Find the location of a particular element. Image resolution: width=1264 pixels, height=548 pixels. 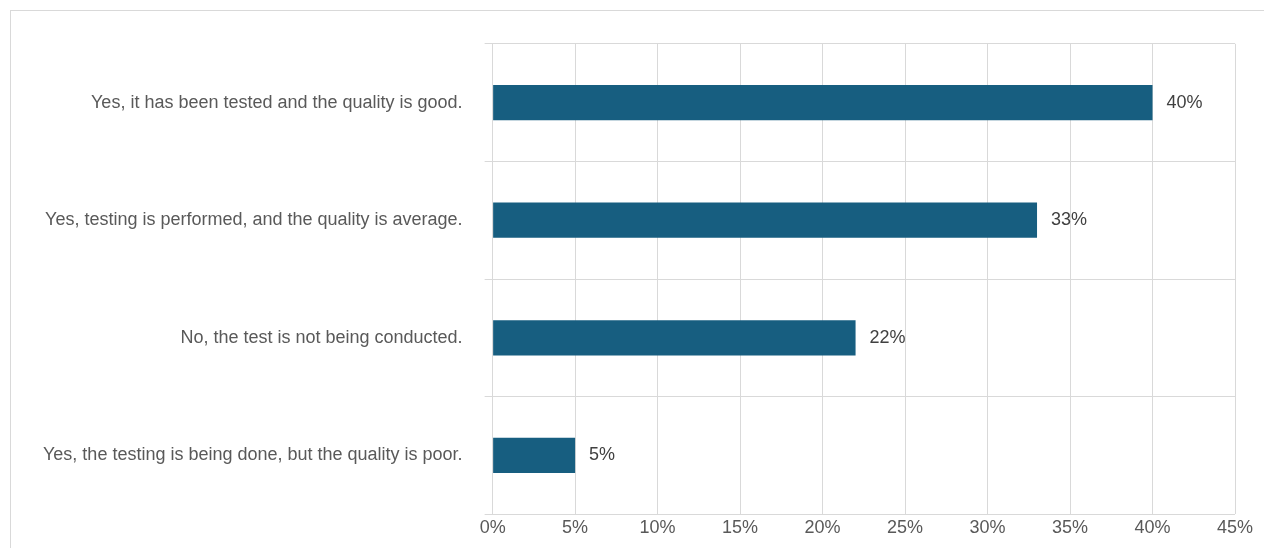

x-tick-label: 45% is located at coordinates (1235, 526).